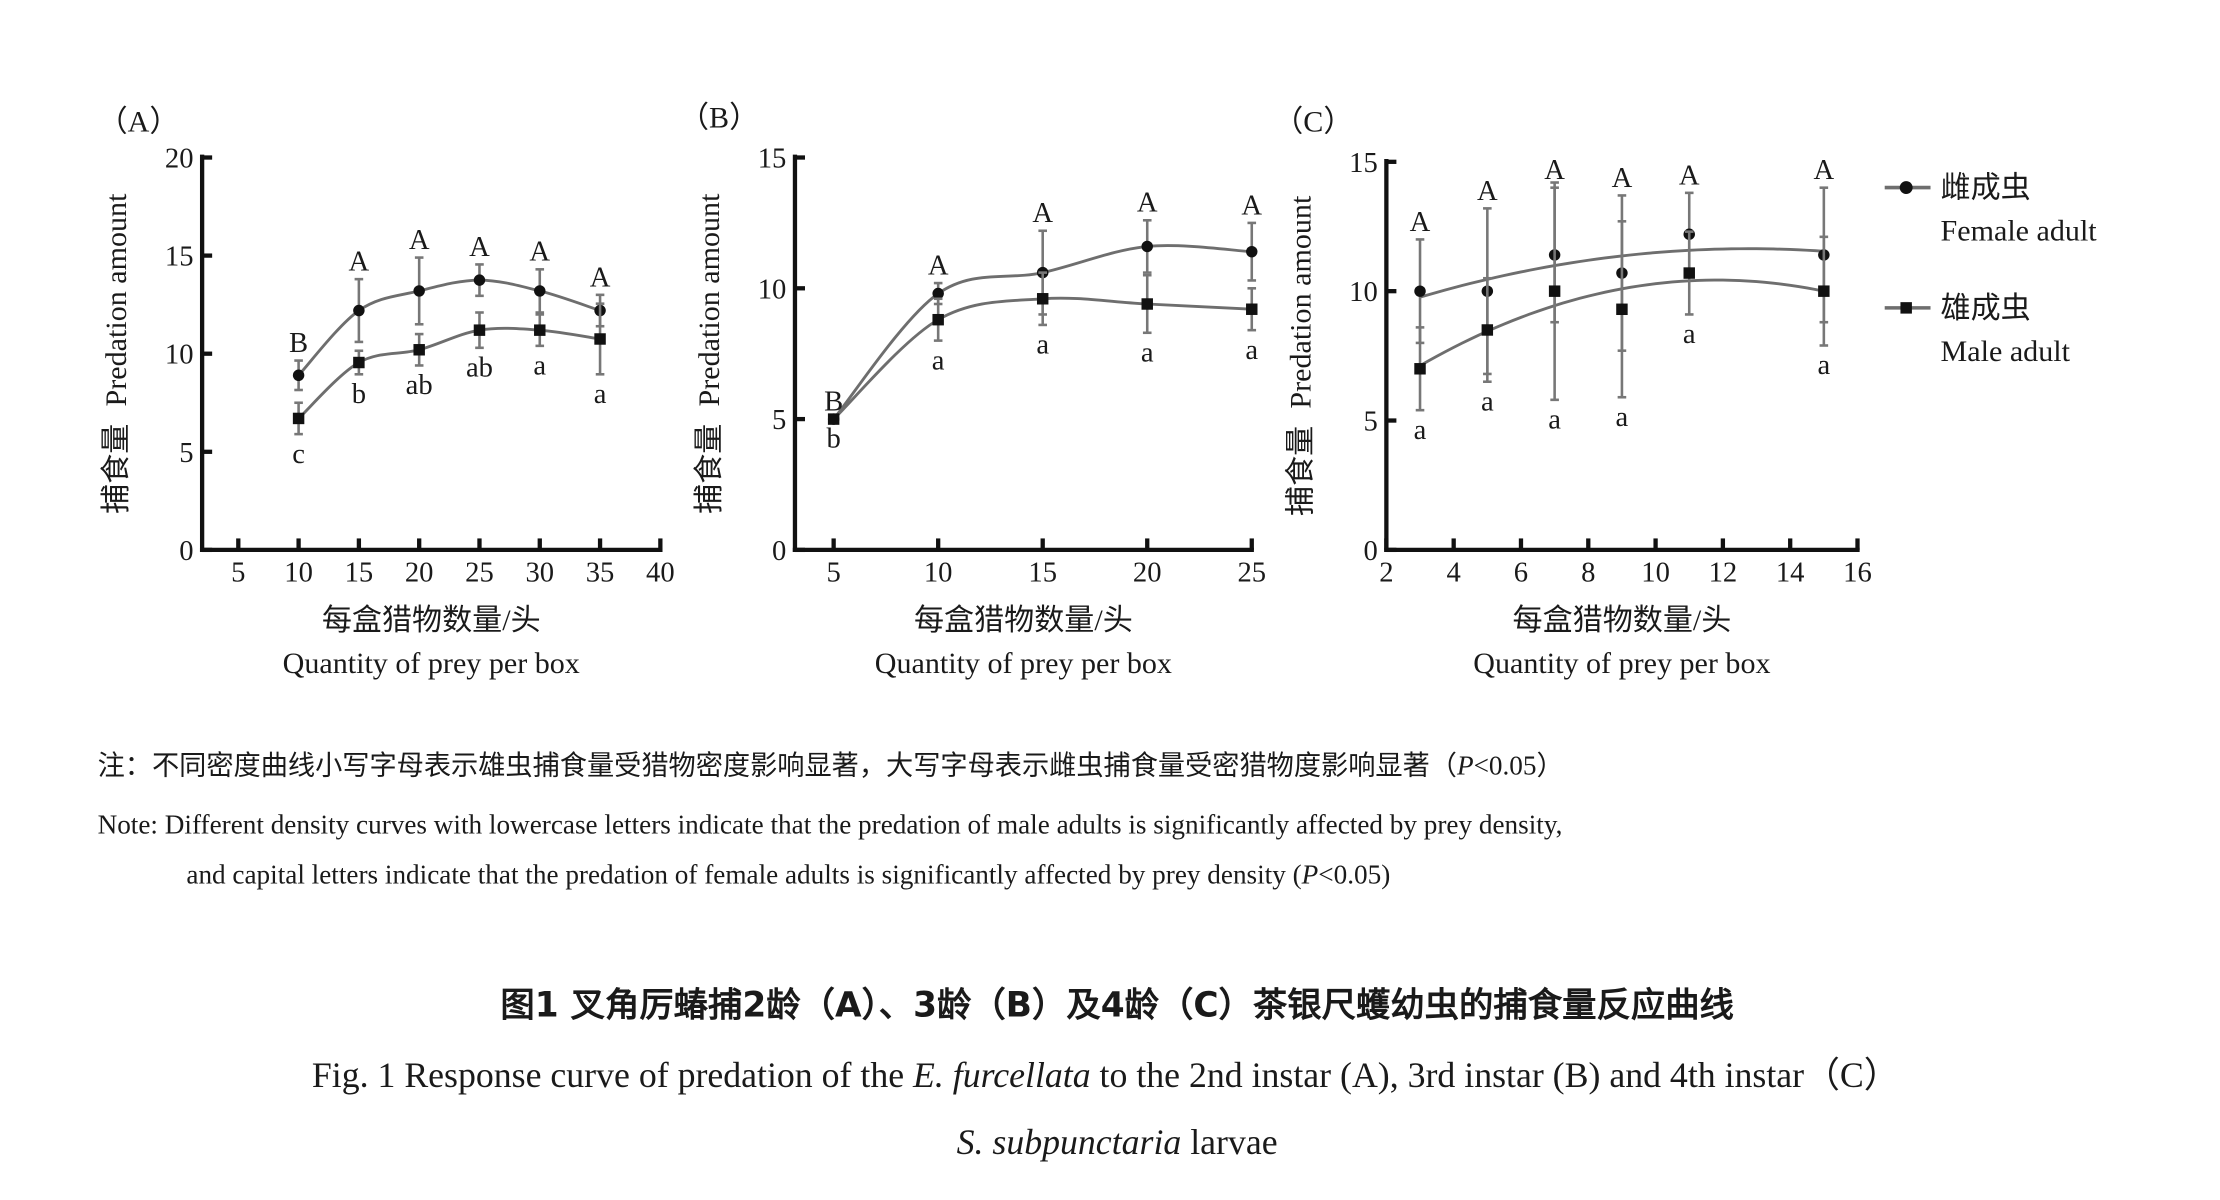 Image resolution: width=2220 pixels, height=1200 pixels. I want to click on x-tick-label: 5, so click(833, 572).